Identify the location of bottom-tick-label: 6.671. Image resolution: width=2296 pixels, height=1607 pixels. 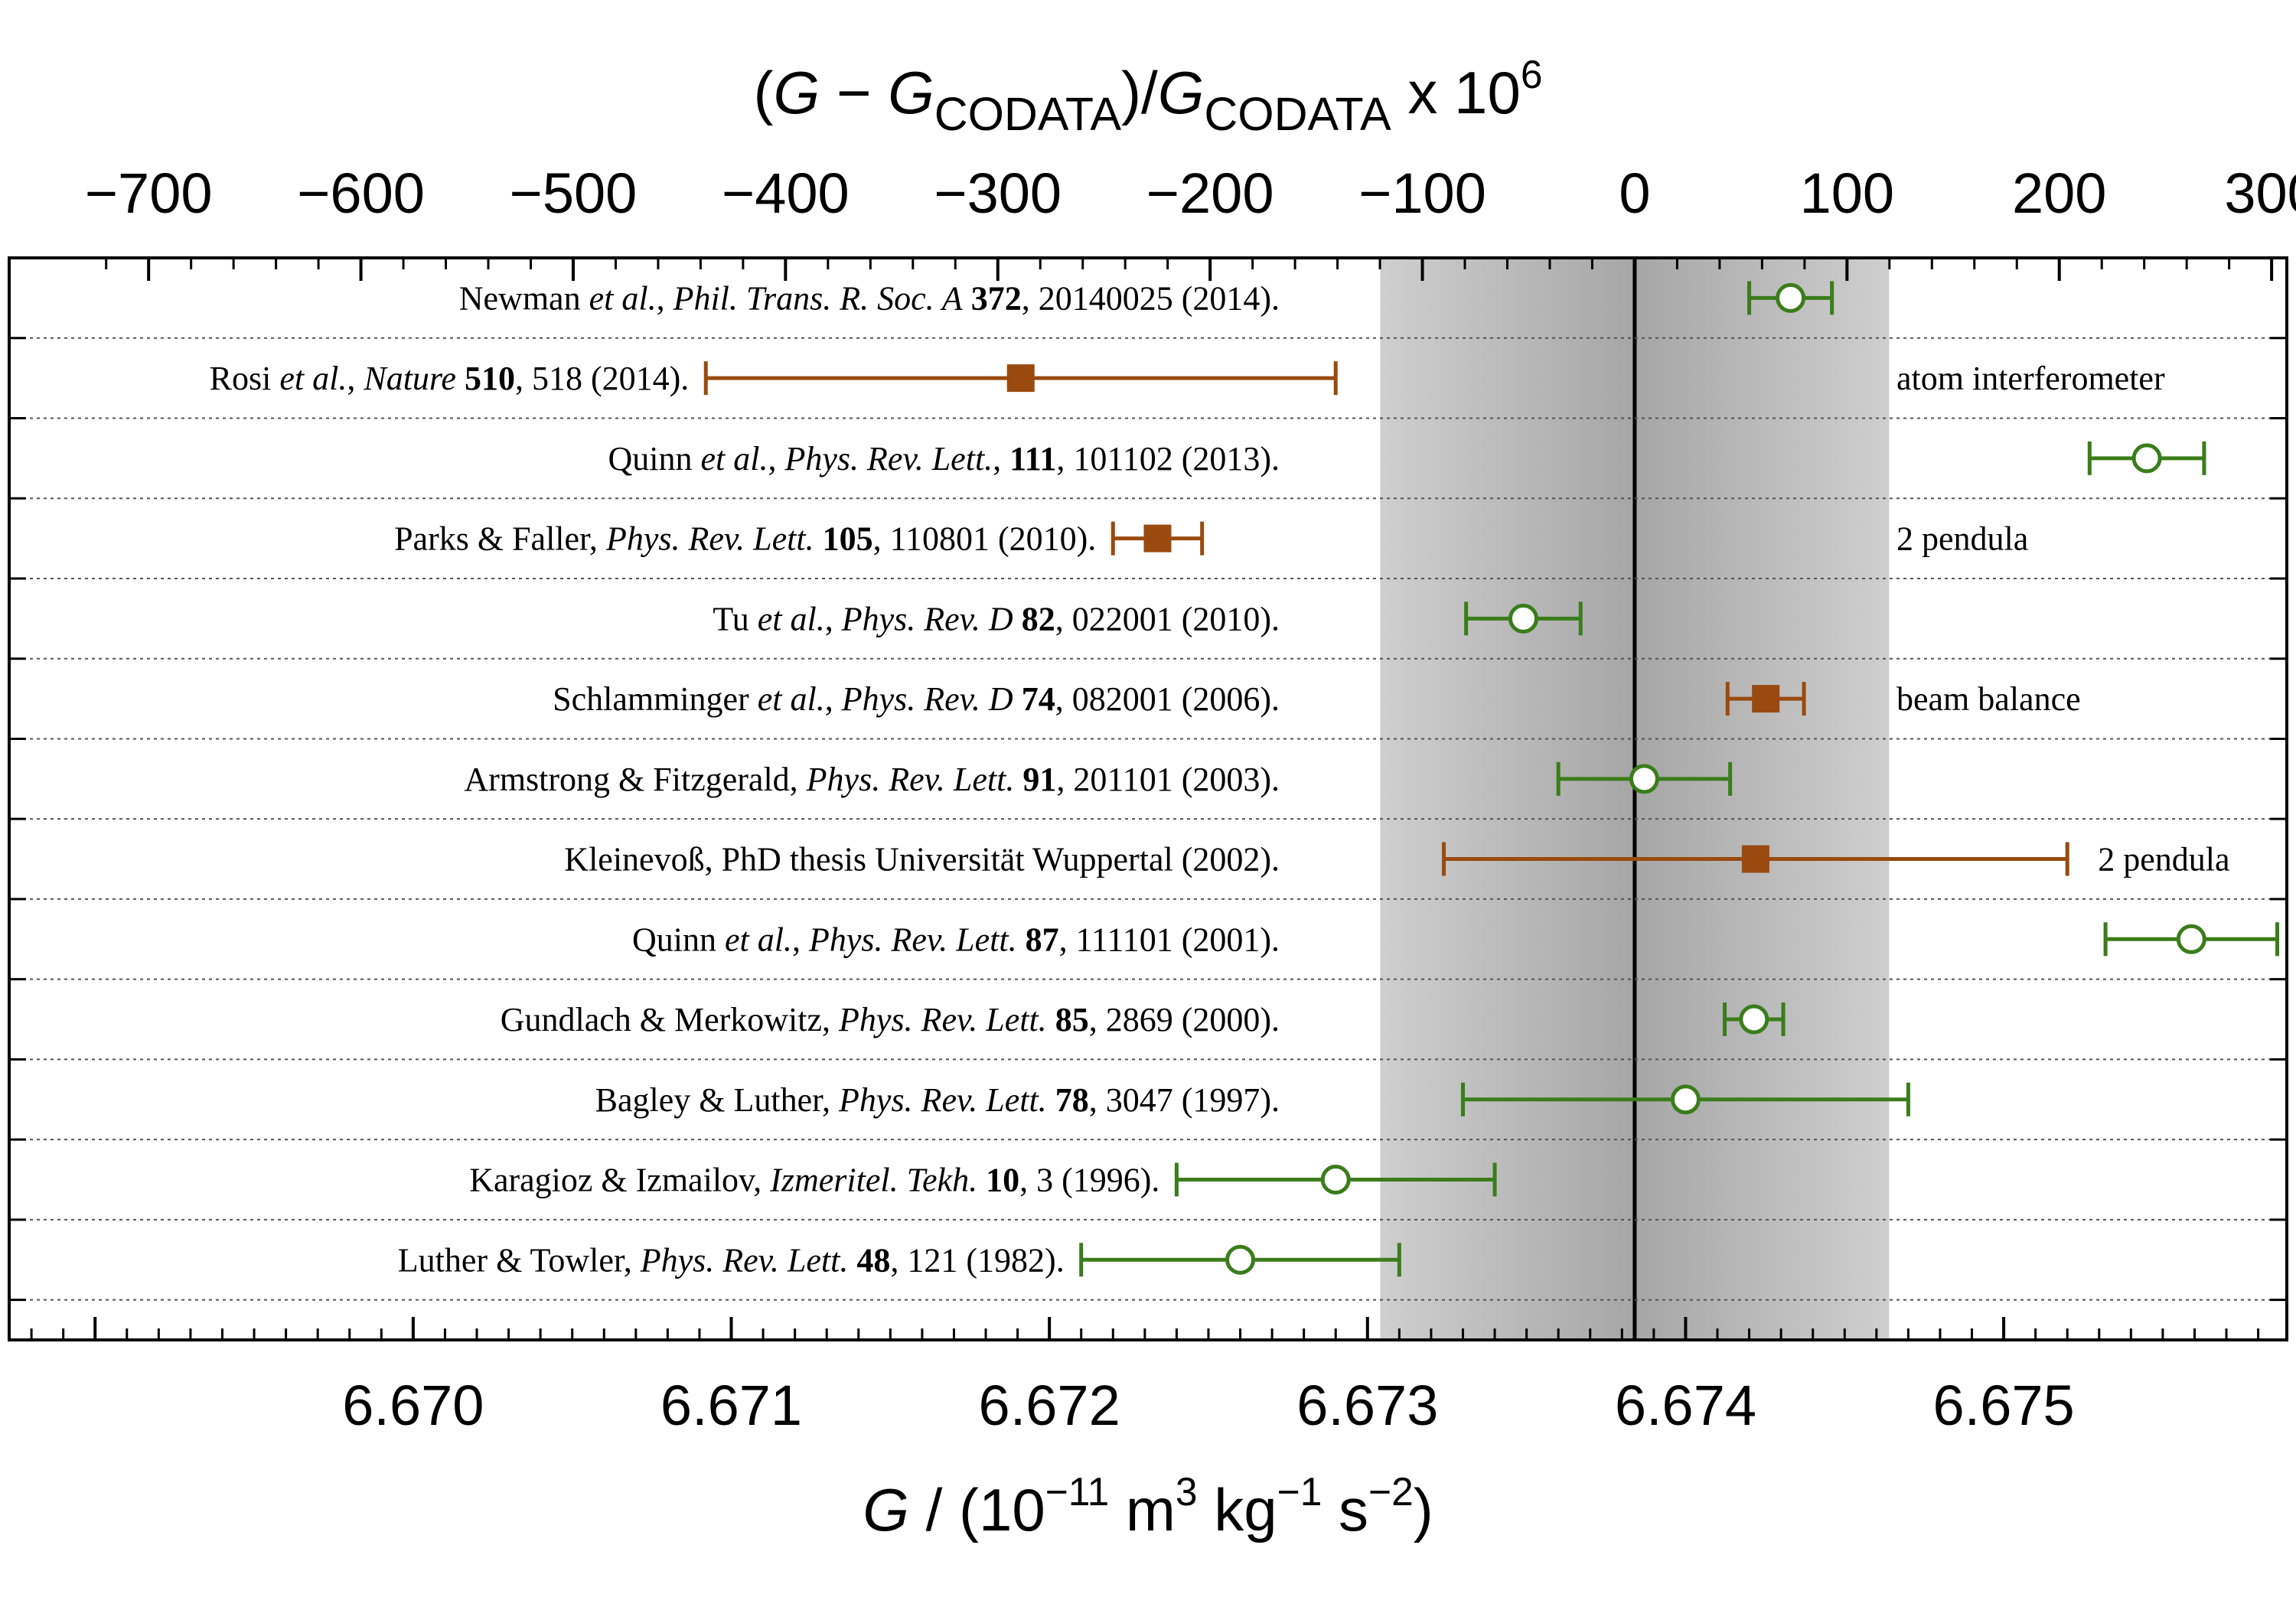
(731, 1405).